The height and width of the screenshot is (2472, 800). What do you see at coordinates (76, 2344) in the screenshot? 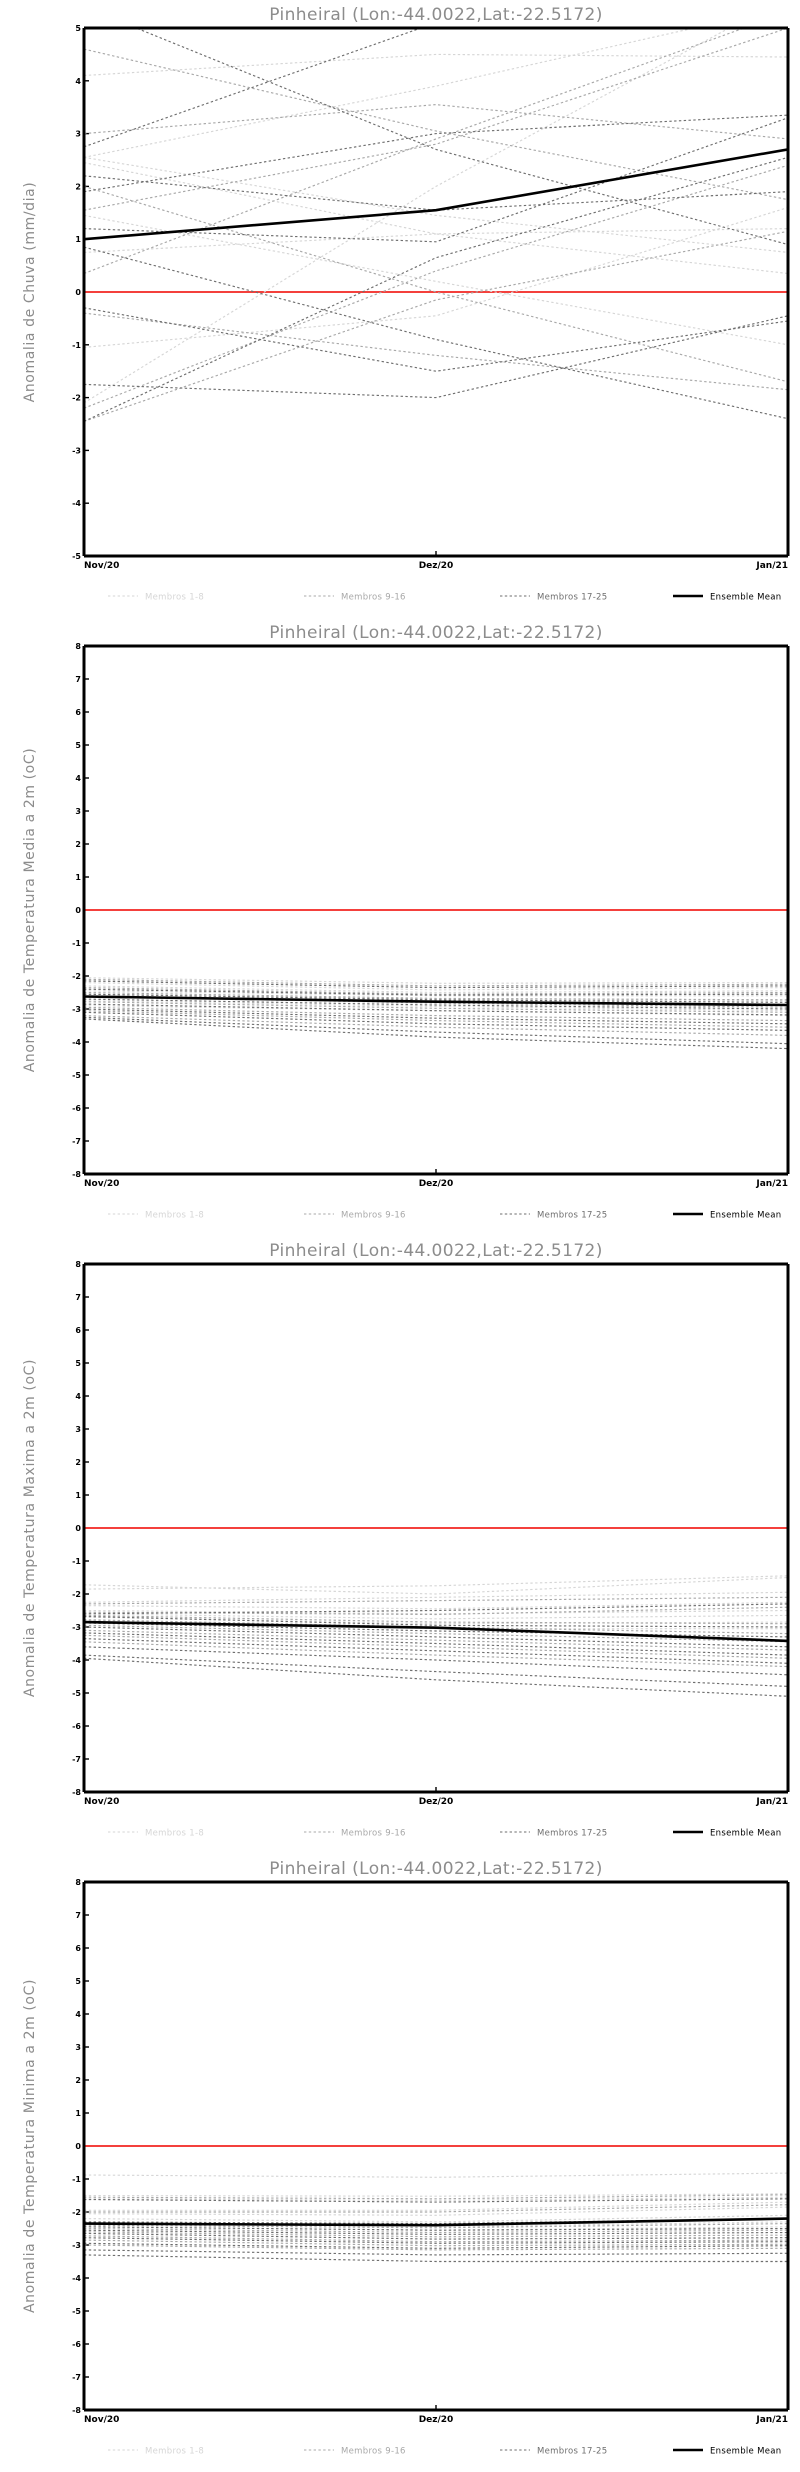
I see `y-tick-label: -6` at bounding box center [76, 2344].